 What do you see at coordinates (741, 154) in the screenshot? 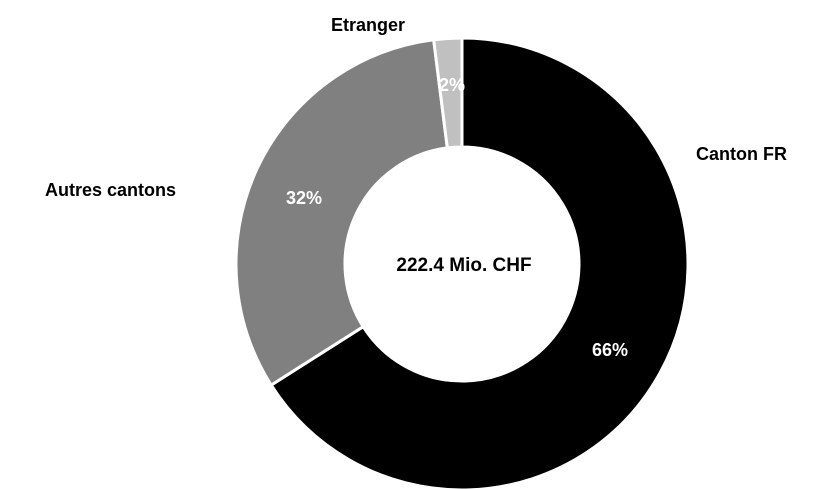
I see `category-label-canton-fr: Canton FR` at bounding box center [741, 154].